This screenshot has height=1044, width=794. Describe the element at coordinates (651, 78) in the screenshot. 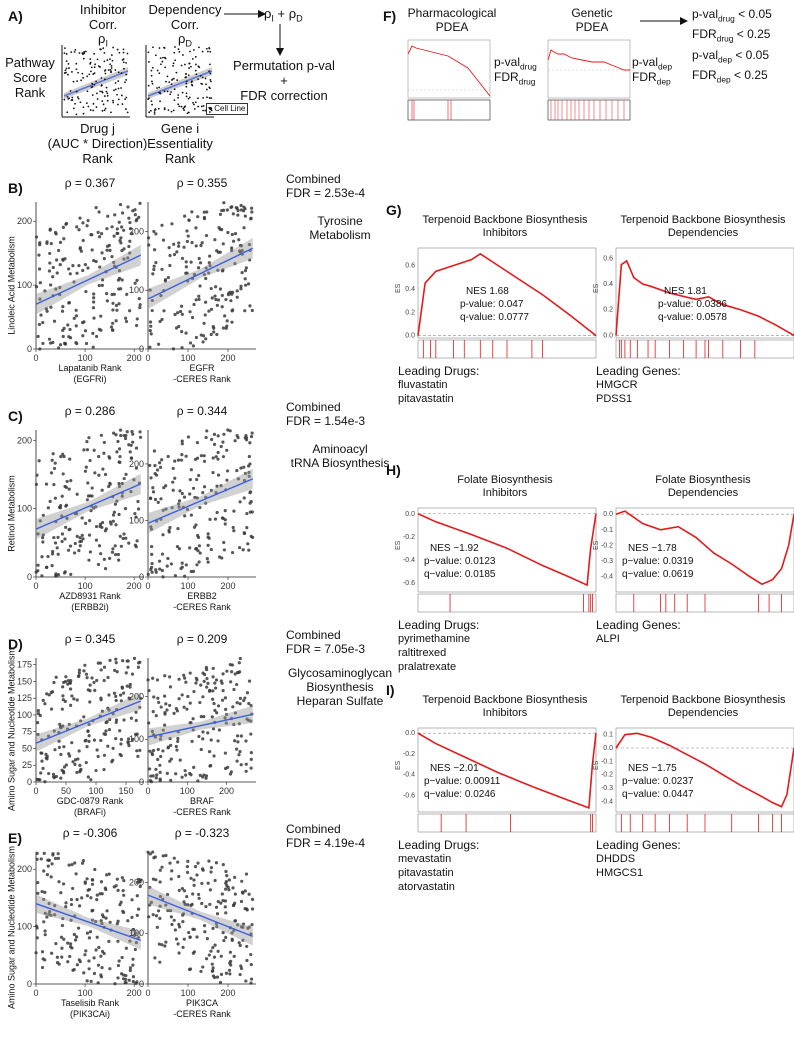

I see `fdr-dep: FDRdep` at that location.